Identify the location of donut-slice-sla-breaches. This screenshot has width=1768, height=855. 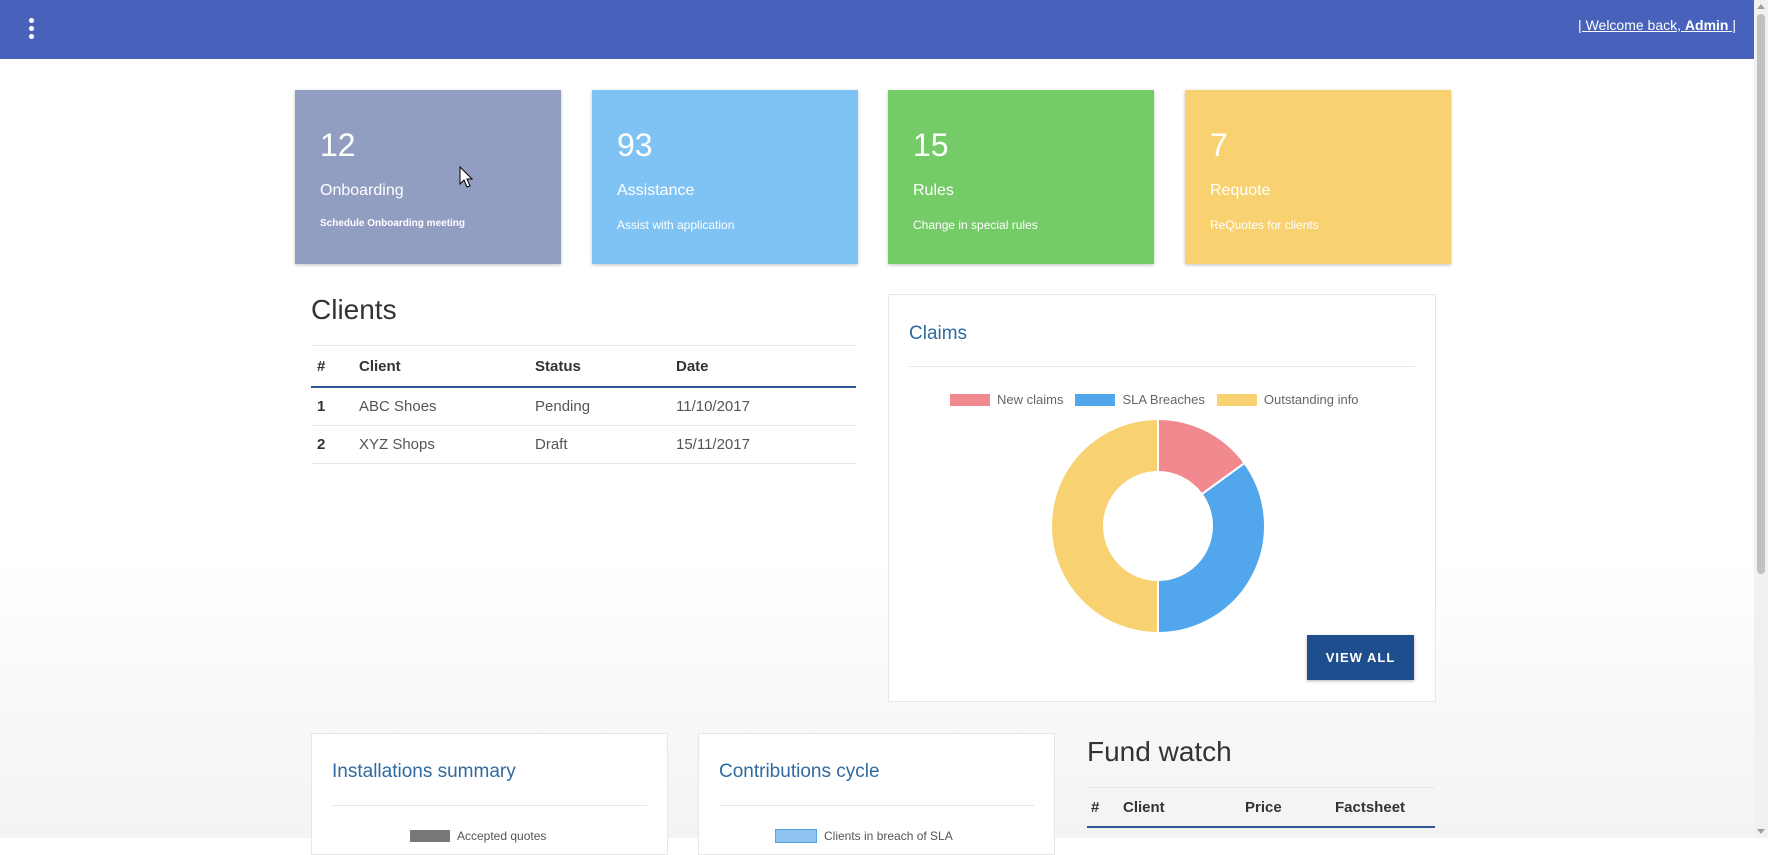
(1211, 548).